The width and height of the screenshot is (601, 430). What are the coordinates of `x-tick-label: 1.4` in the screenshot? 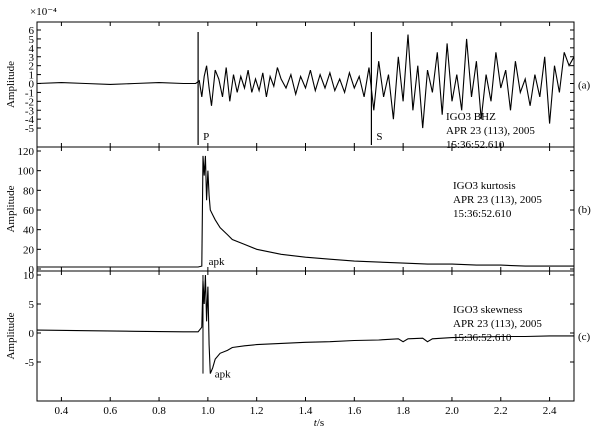 It's located at (306, 411).